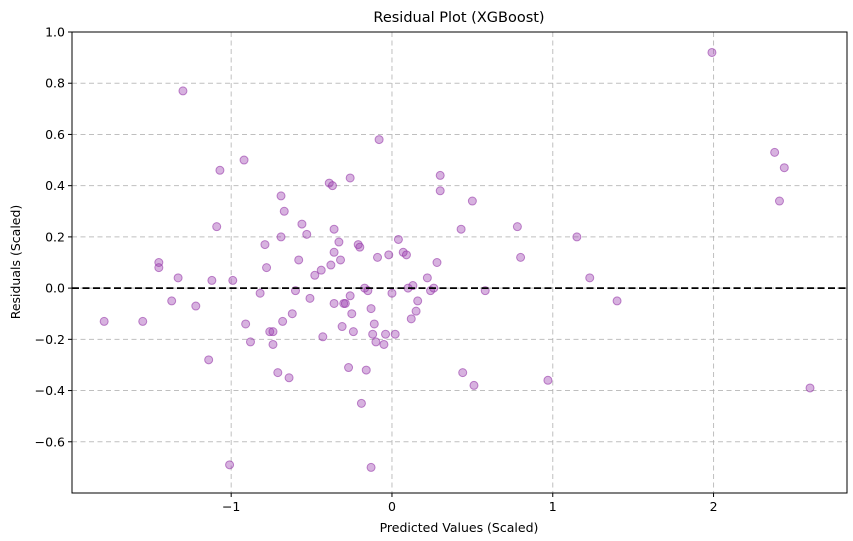  I want to click on x-tick-label: −1, so click(231, 506).